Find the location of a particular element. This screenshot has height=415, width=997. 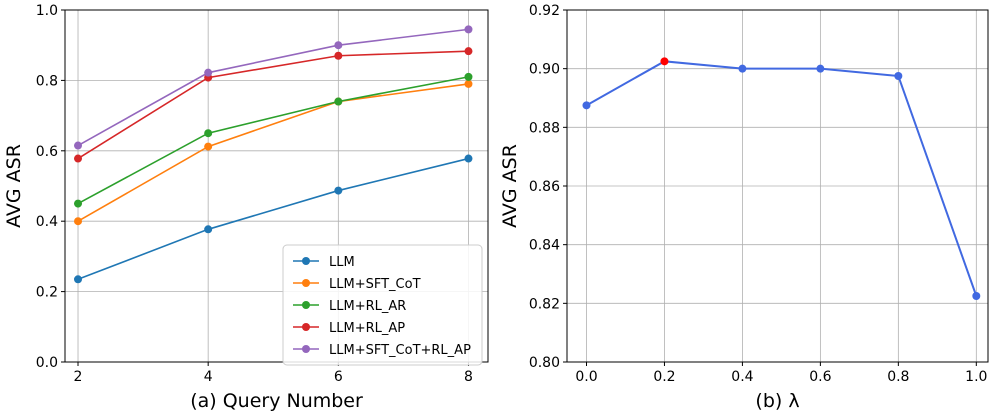

x-tick-label: 0.0 is located at coordinates (586, 377).